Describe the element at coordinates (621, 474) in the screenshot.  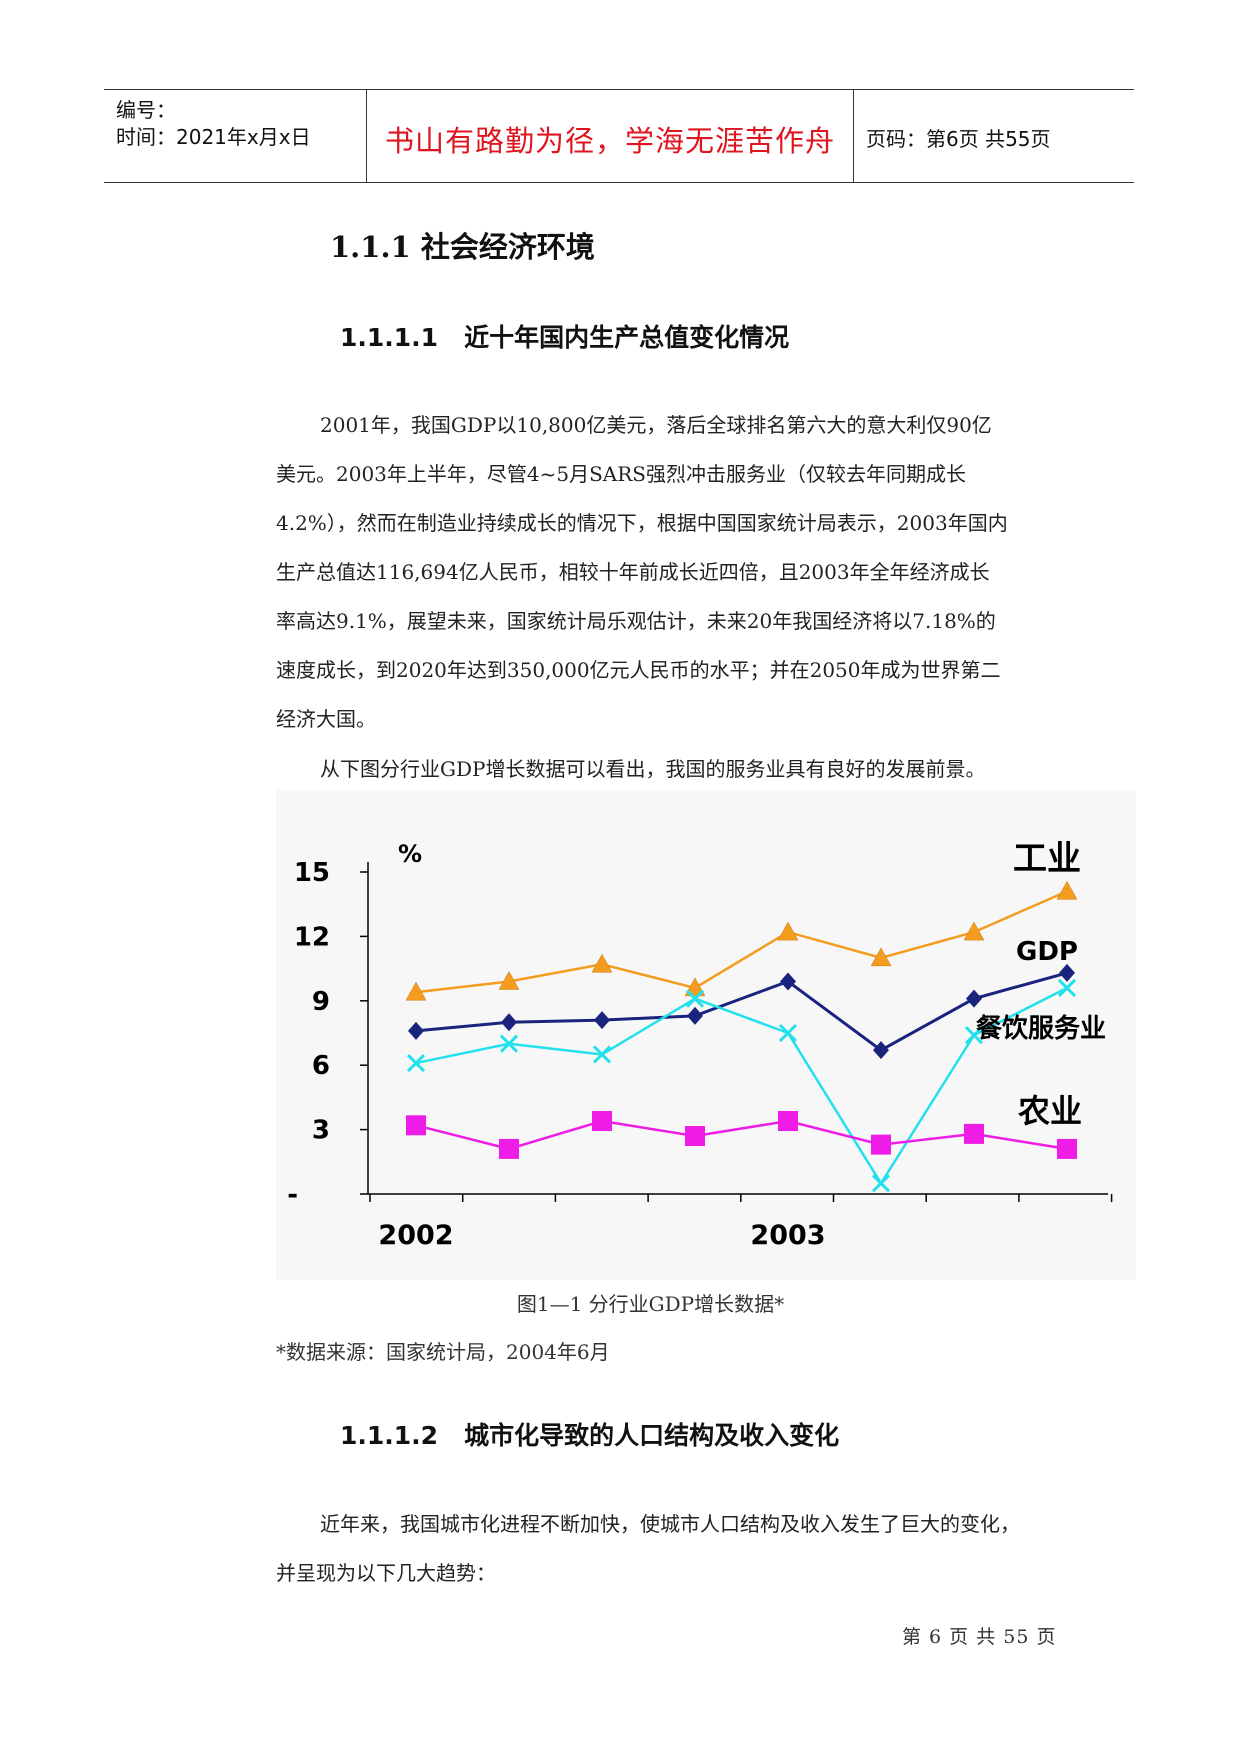
I see `paragraph-line: 美元。2003年上半年，尽管4~5月SARS强烈冲击服务业（仅较去年同期成长` at that location.